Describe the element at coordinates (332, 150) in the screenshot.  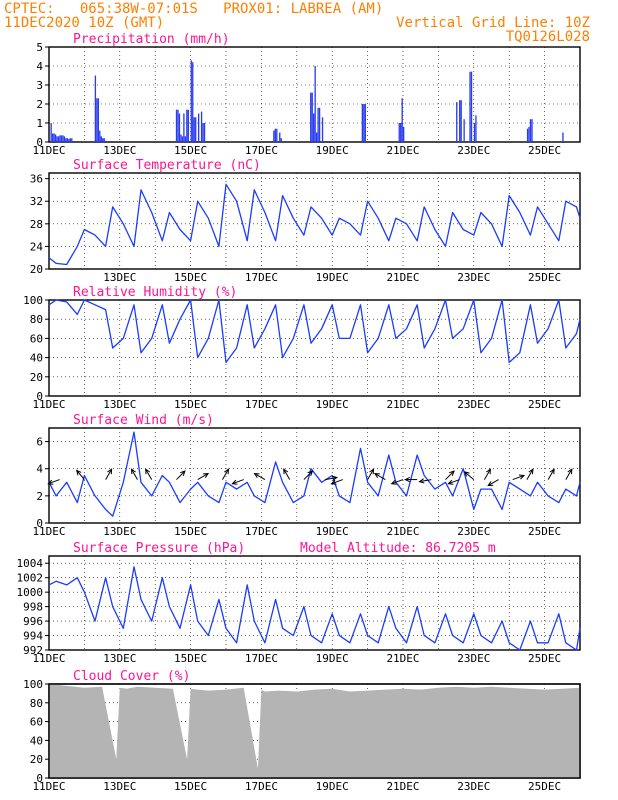
I see `precipitation-xtick-label: 19DEC` at that location.